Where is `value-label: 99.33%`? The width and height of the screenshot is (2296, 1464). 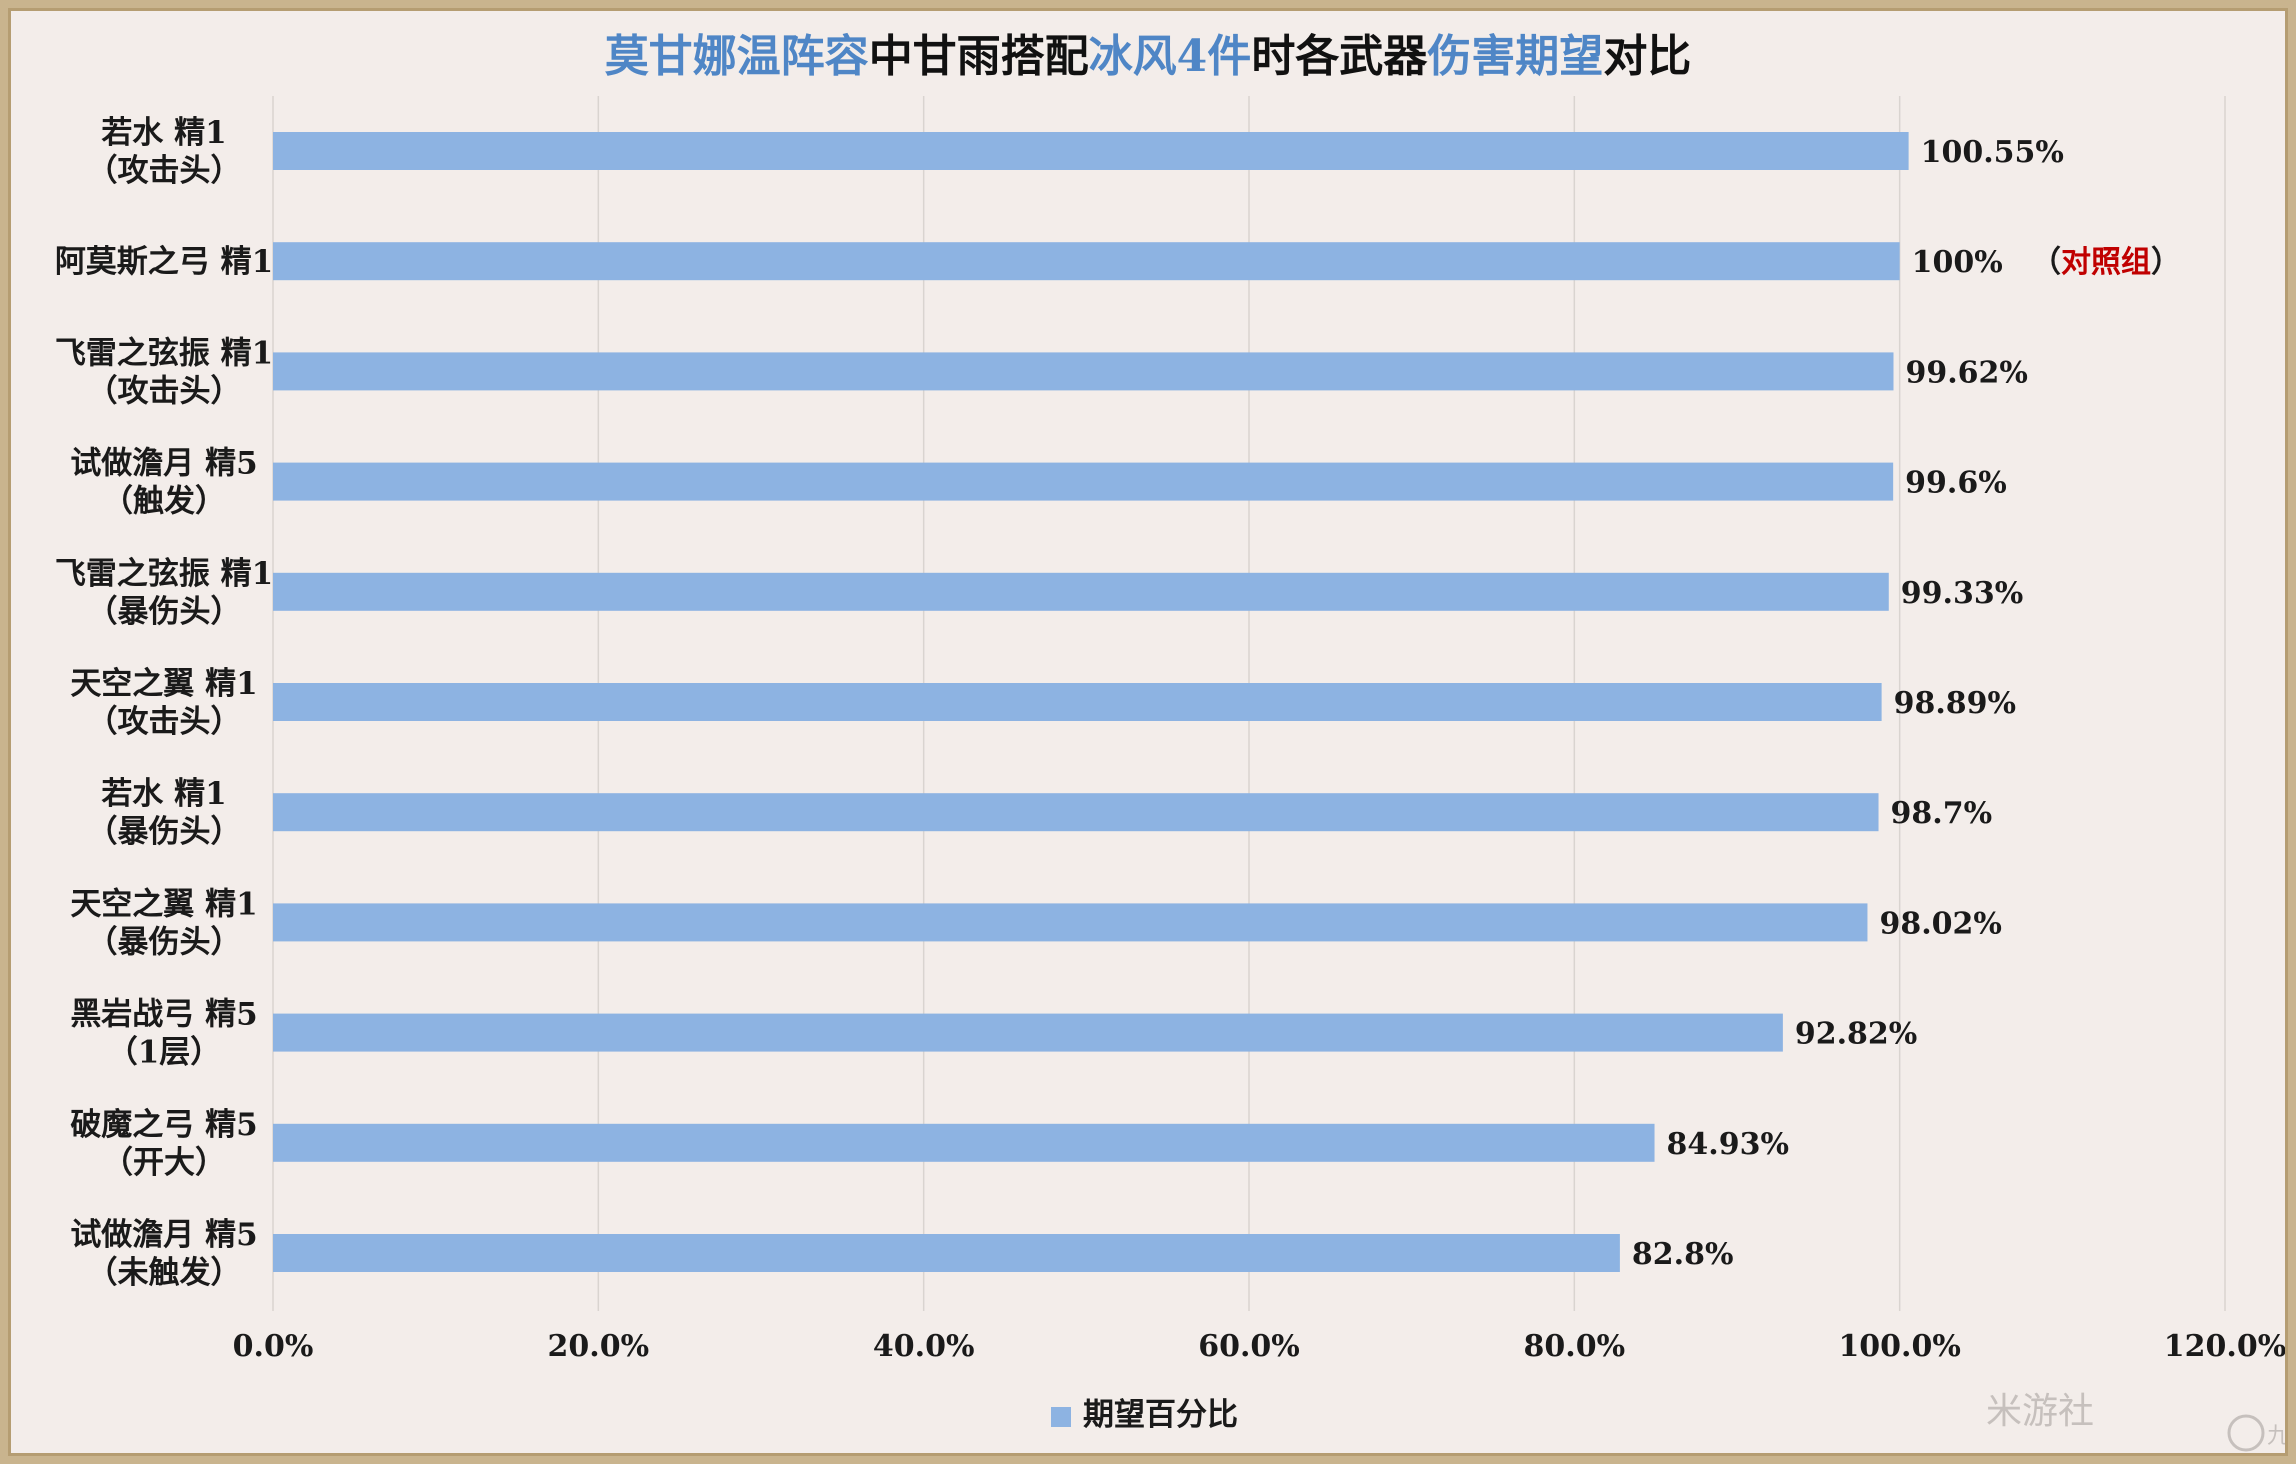 value-label: 99.33% is located at coordinates (1962, 593).